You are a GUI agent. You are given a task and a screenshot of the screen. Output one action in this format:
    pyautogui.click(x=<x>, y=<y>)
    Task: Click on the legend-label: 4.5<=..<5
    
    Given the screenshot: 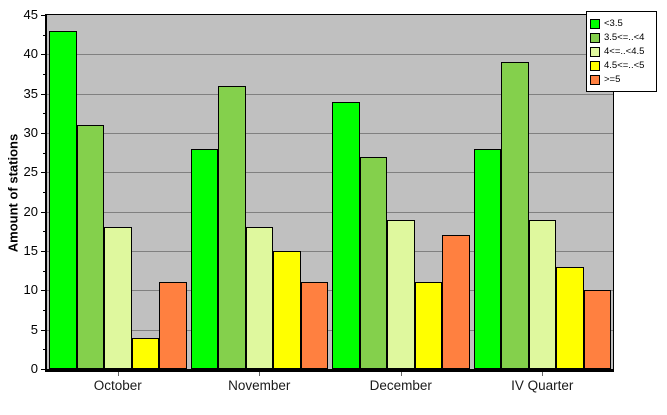 What is the action you would take?
    pyautogui.click(x=624, y=65)
    